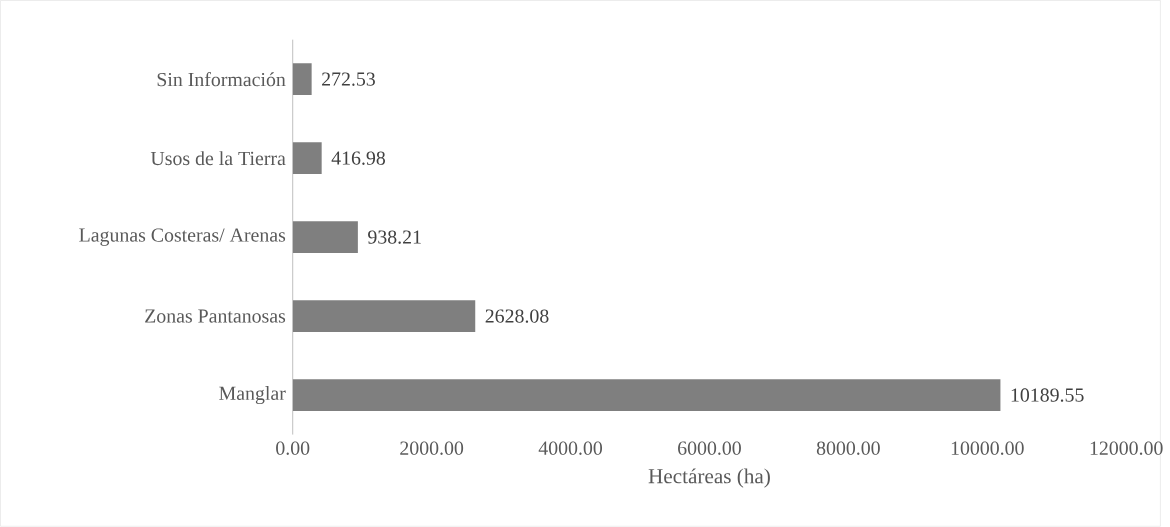  What do you see at coordinates (432, 448) in the screenshot?
I see `x-tick-label: 2000.00` at bounding box center [432, 448].